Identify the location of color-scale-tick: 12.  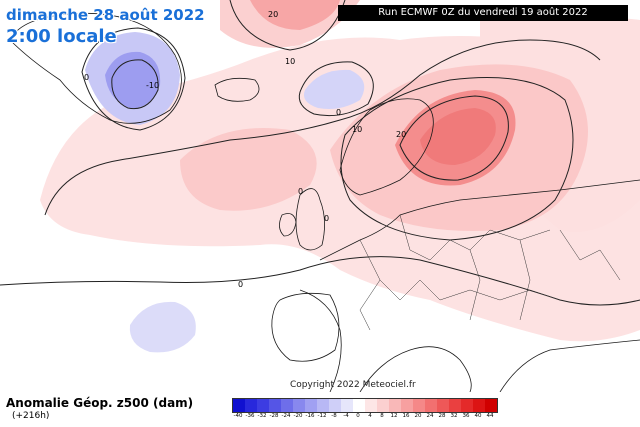
(394, 416).